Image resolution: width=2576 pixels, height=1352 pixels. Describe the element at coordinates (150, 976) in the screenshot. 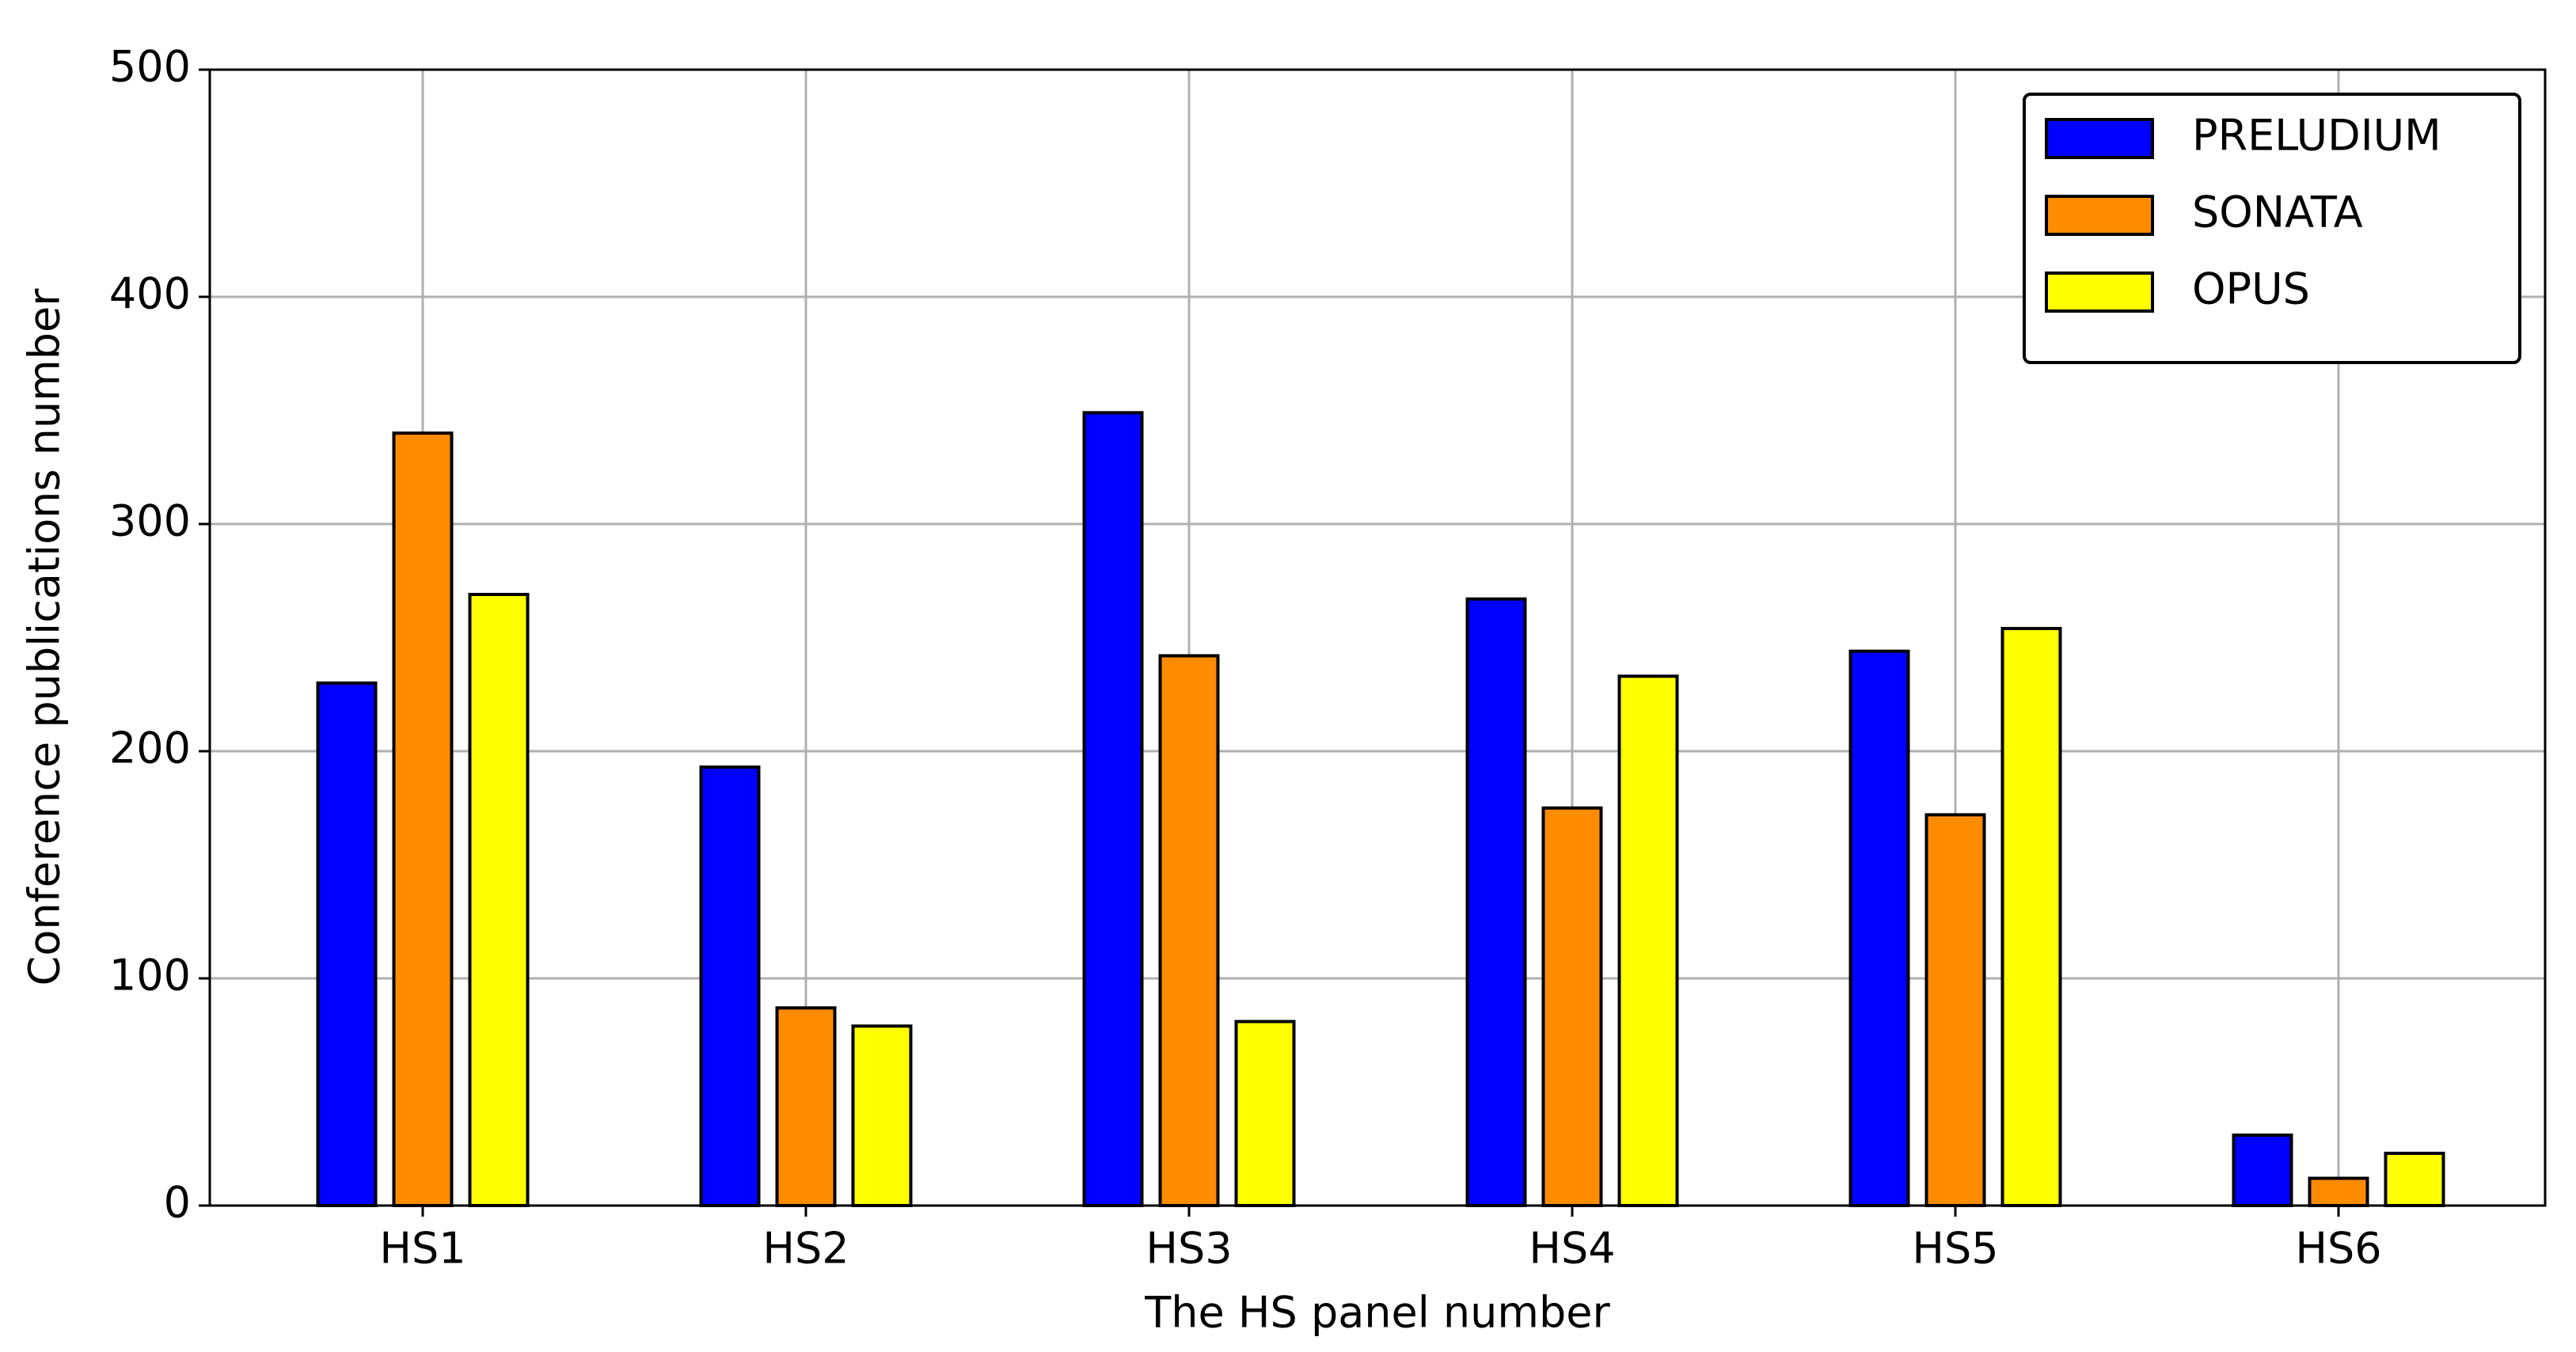

I see `y-tick-label: 100` at that location.